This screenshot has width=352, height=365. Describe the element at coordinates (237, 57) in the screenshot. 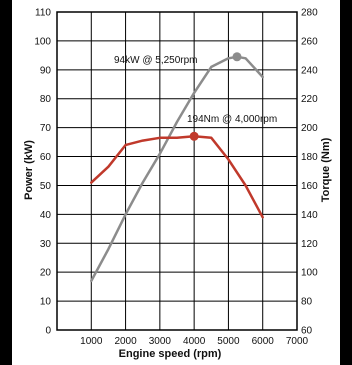

I see `peak-power-marker` at that location.